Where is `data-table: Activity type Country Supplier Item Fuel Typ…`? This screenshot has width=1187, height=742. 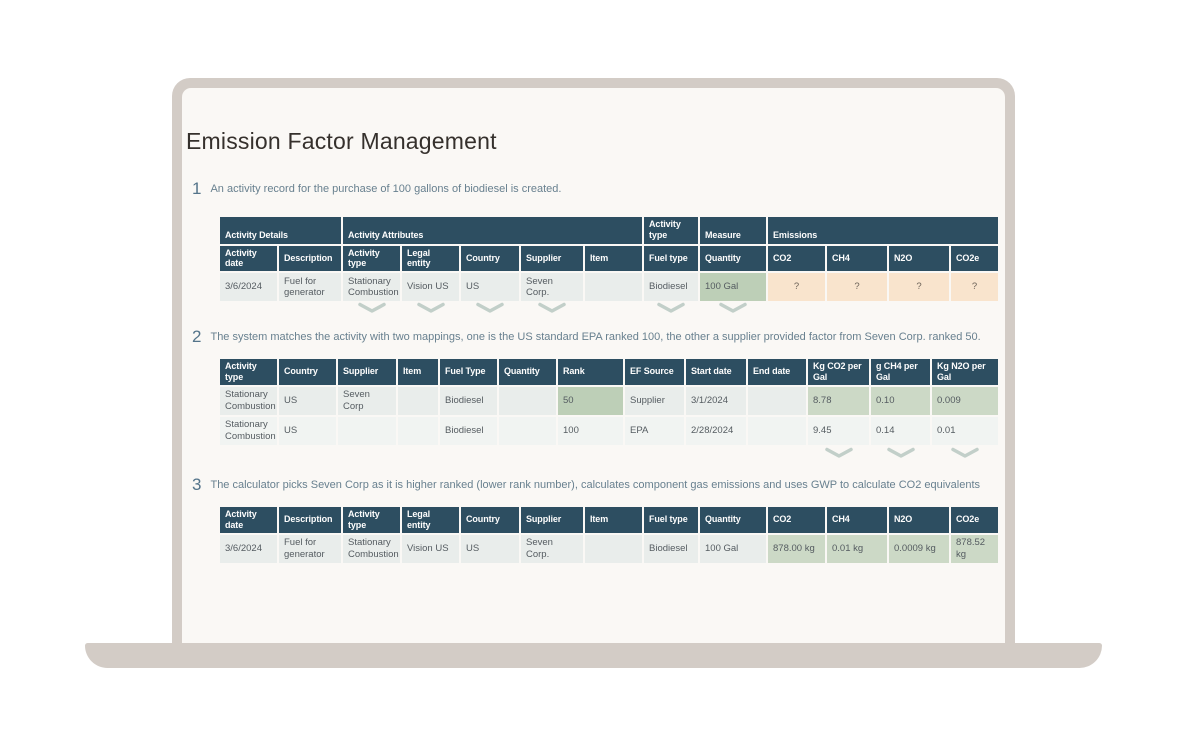
data-table: Activity type Country Supplier Item Fuel Typ… is located at coordinates (609, 402).